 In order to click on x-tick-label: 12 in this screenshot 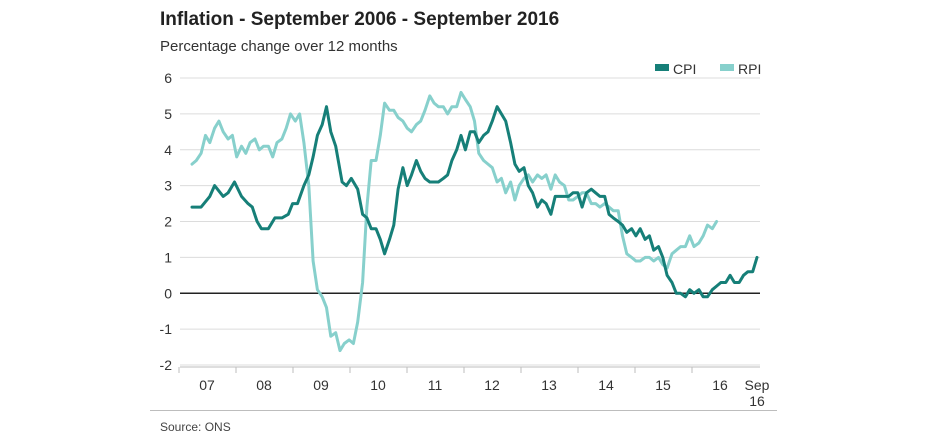, I will do `click(492, 385)`.